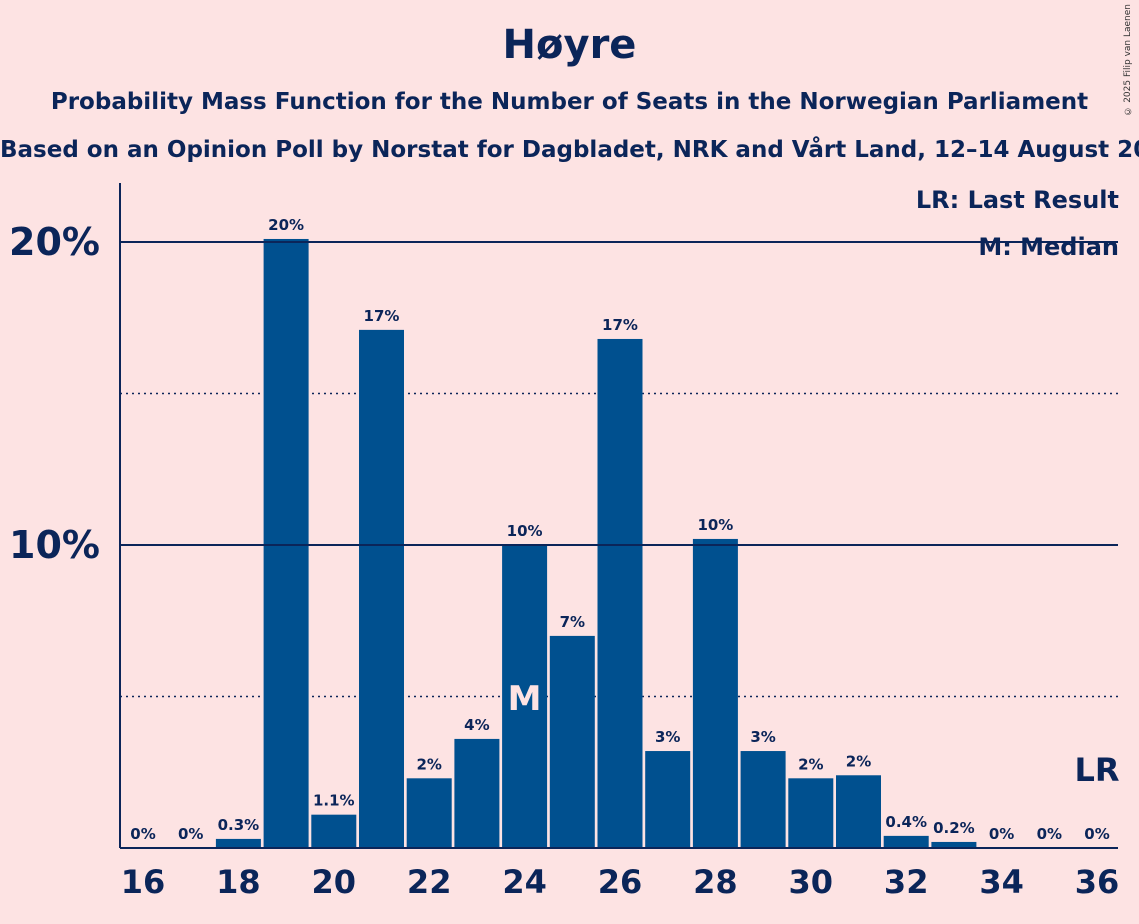 This screenshot has width=1139, height=924. What do you see at coordinates (382, 316) in the screenshot?
I see `data-label-seats-21: 17%` at bounding box center [382, 316].